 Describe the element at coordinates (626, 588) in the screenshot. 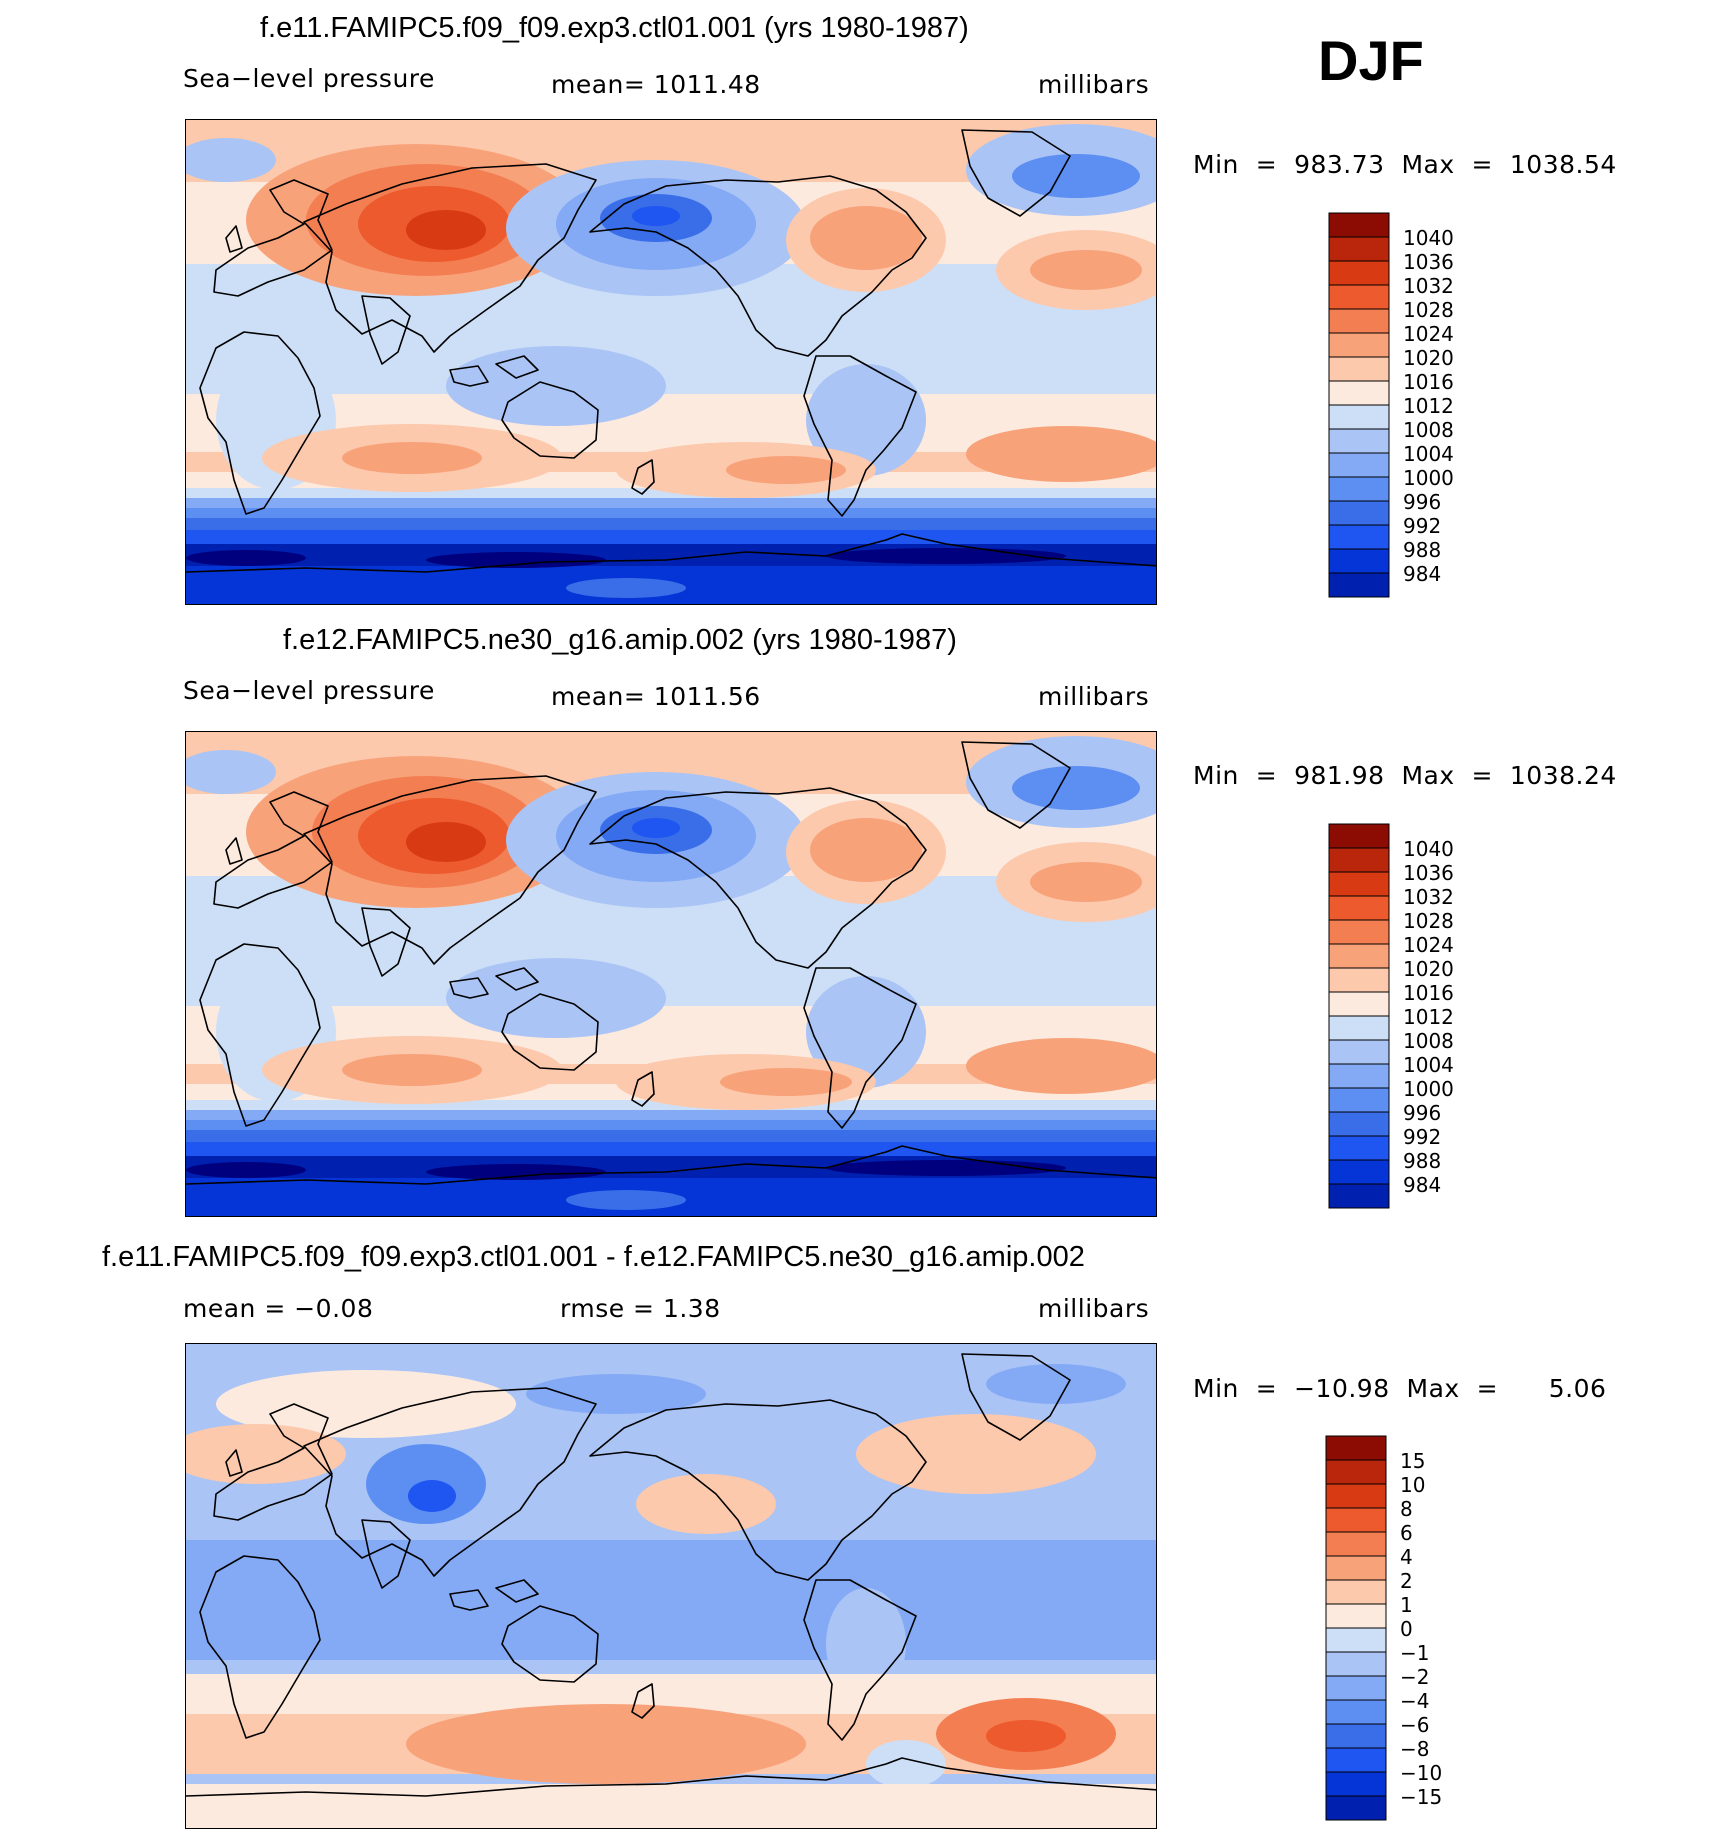

I see `antarctic-patch` at that location.